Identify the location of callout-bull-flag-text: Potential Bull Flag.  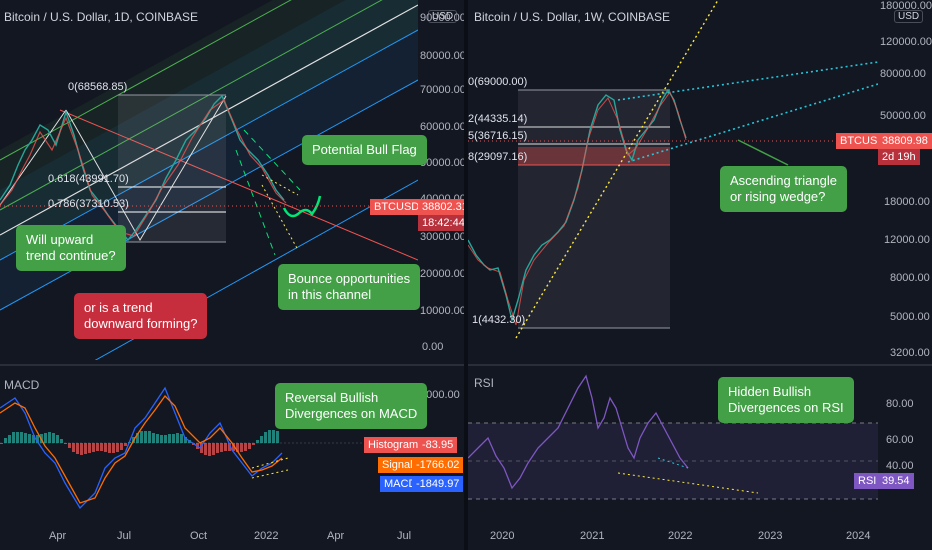
(364, 149).